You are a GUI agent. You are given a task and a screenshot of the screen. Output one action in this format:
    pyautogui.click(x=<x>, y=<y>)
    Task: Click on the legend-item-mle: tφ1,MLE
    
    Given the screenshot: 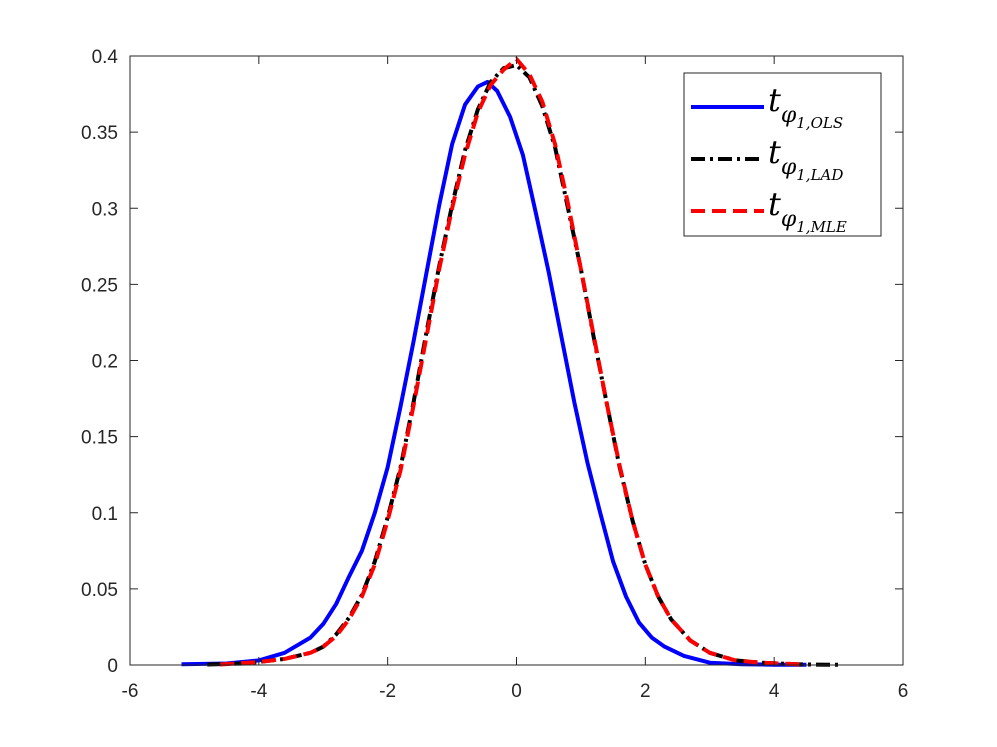 What is the action you would take?
    pyautogui.click(x=769, y=210)
    